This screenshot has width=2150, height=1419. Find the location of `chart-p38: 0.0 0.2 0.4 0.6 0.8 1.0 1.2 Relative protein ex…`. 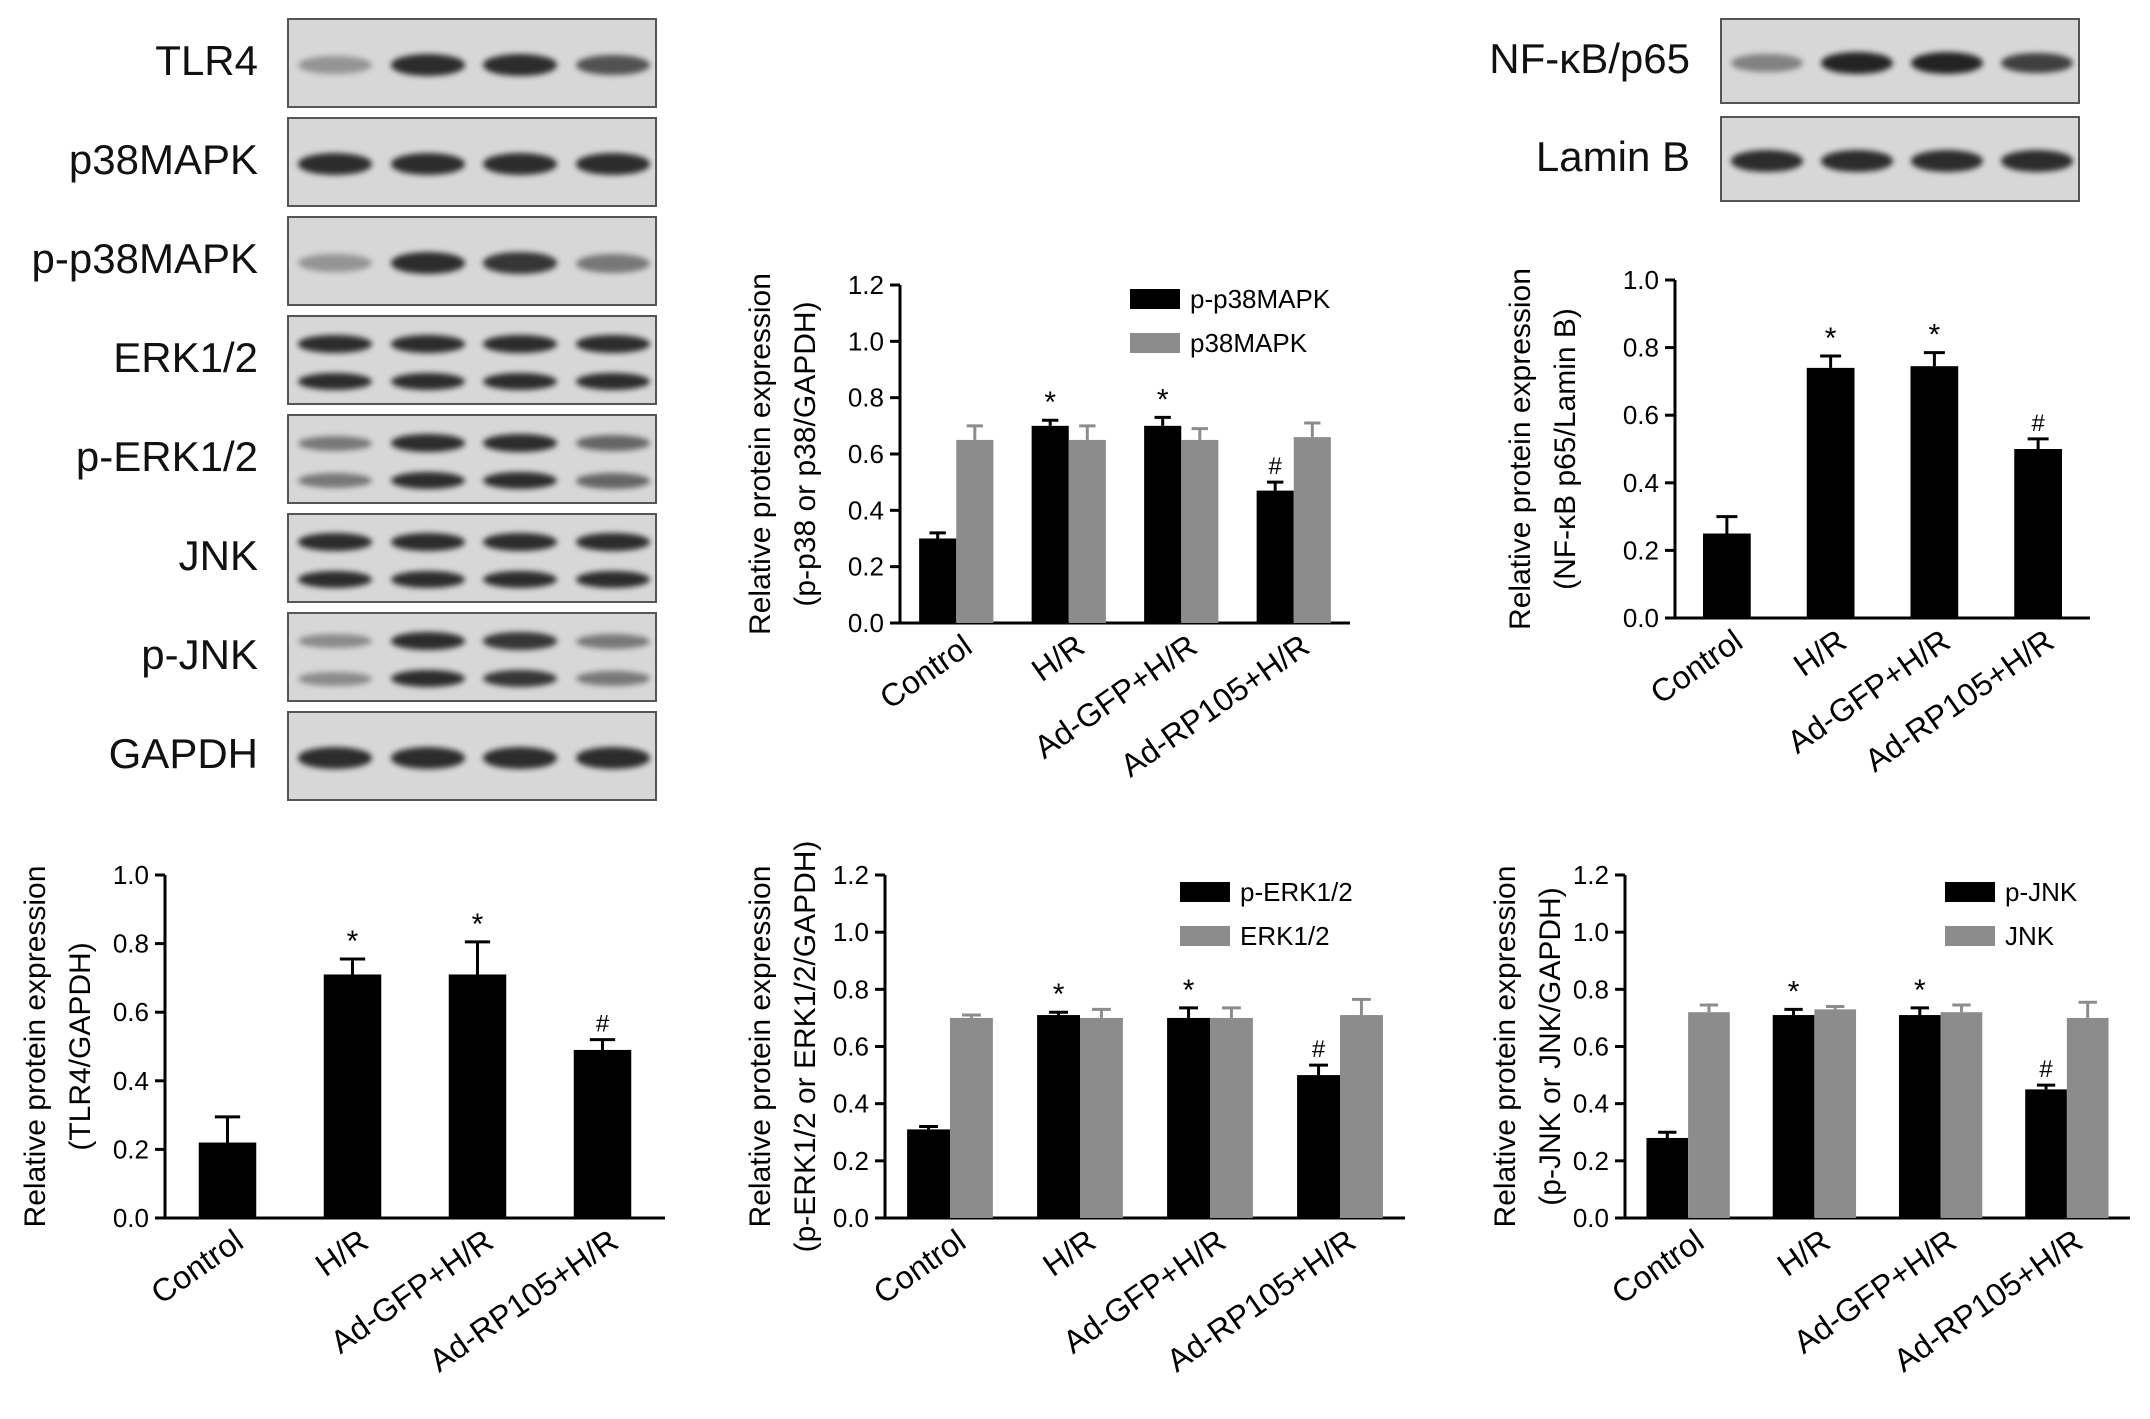

chart-p38: 0.0 0.2 0.4 0.6 0.8 1.0 1.2 Relative protein ex… is located at coordinates (1047, 527).